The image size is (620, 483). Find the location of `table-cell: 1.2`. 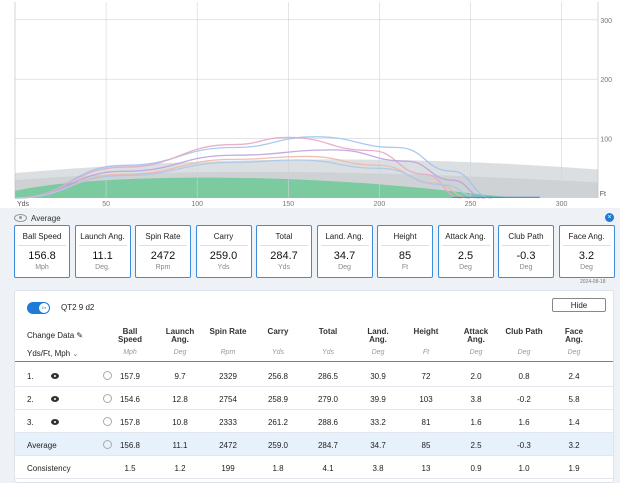

table-cell: 1.2 is located at coordinates (180, 468).